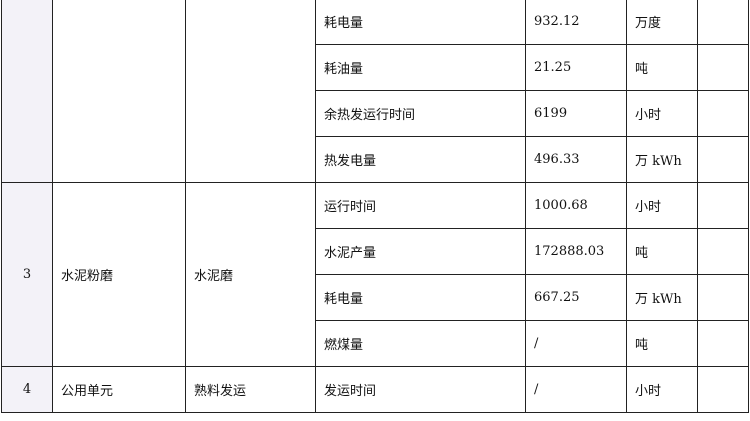 Image resolution: width=750 pixels, height=421 pixels. I want to click on item-cell: 水泥产量, so click(420, 251).